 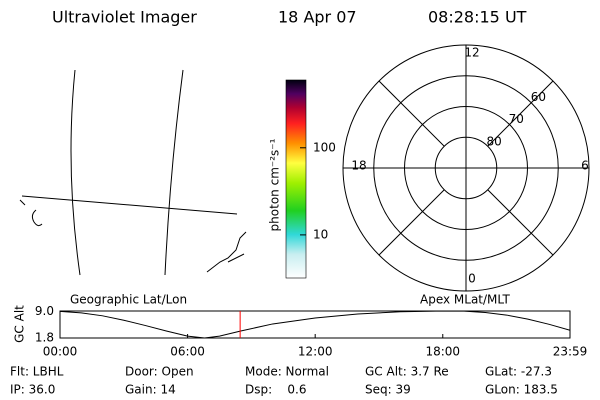 What do you see at coordinates (471, 53) in the screenshot?
I see `polar-mlt-label: 12` at bounding box center [471, 53].